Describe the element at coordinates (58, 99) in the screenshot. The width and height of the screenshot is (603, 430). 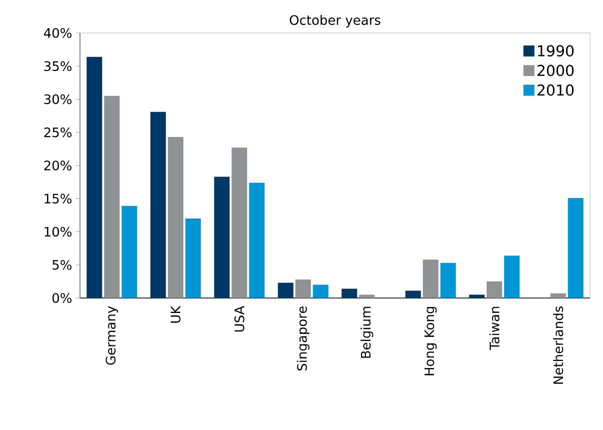
I see `y-tick-label: 30%` at that location.